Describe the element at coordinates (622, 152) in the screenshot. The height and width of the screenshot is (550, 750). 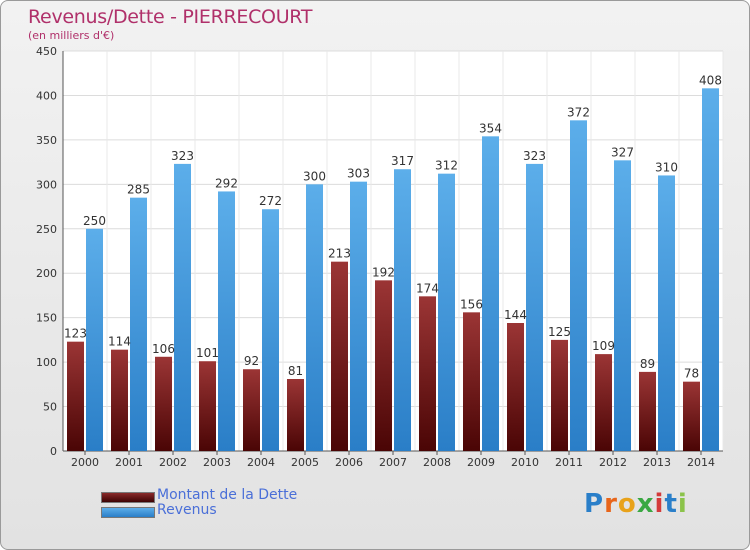
I see `data-label-revenus: 327` at that location.